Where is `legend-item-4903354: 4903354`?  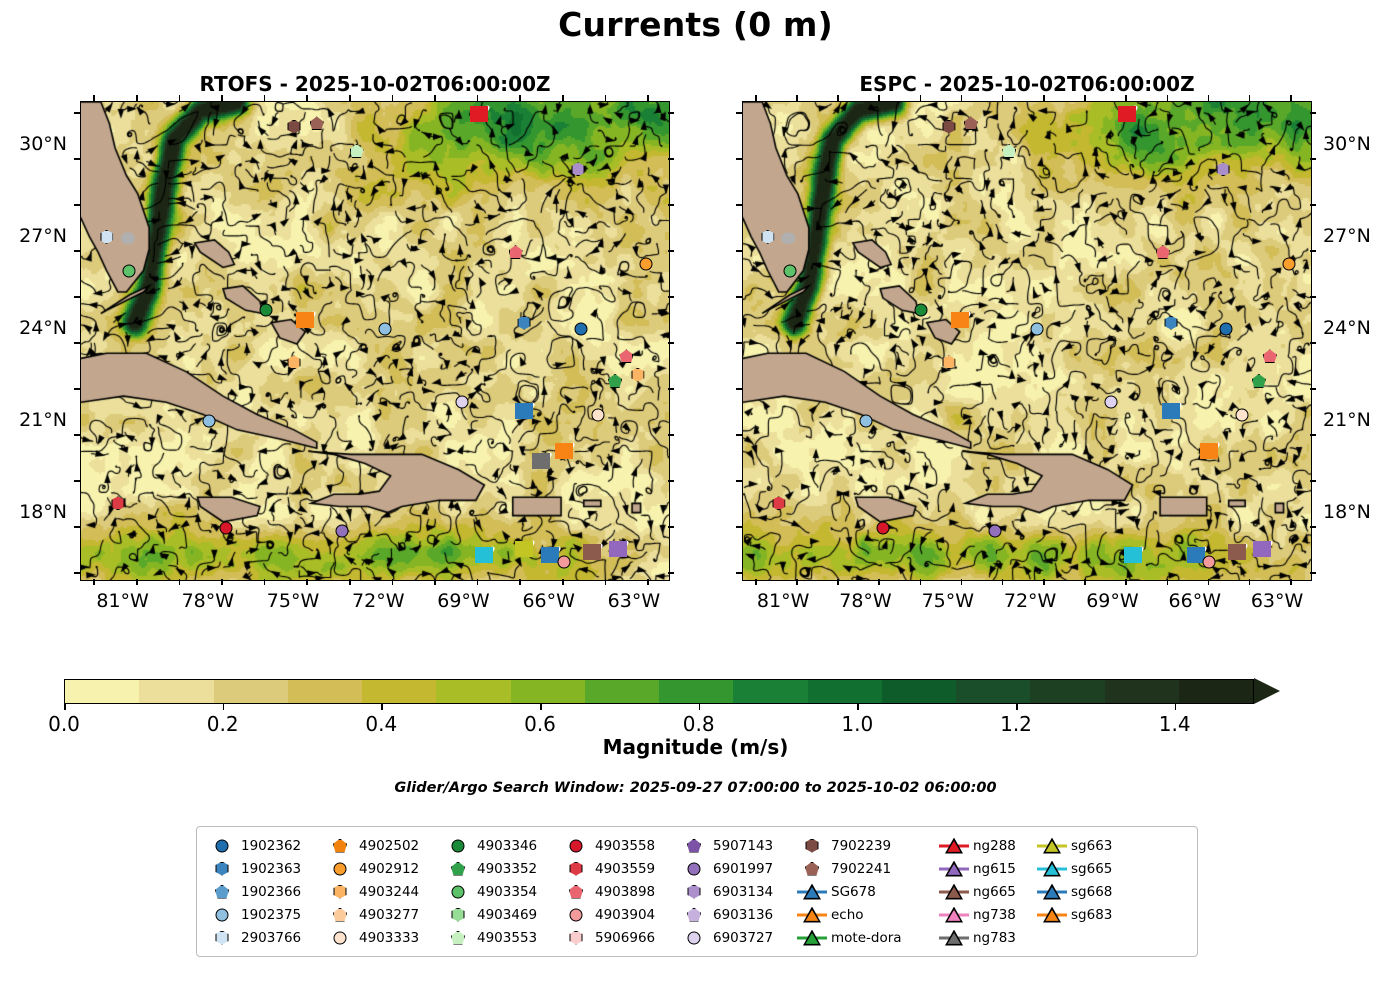 legend-item-4903354: 4903354 is located at coordinates (502, 891).